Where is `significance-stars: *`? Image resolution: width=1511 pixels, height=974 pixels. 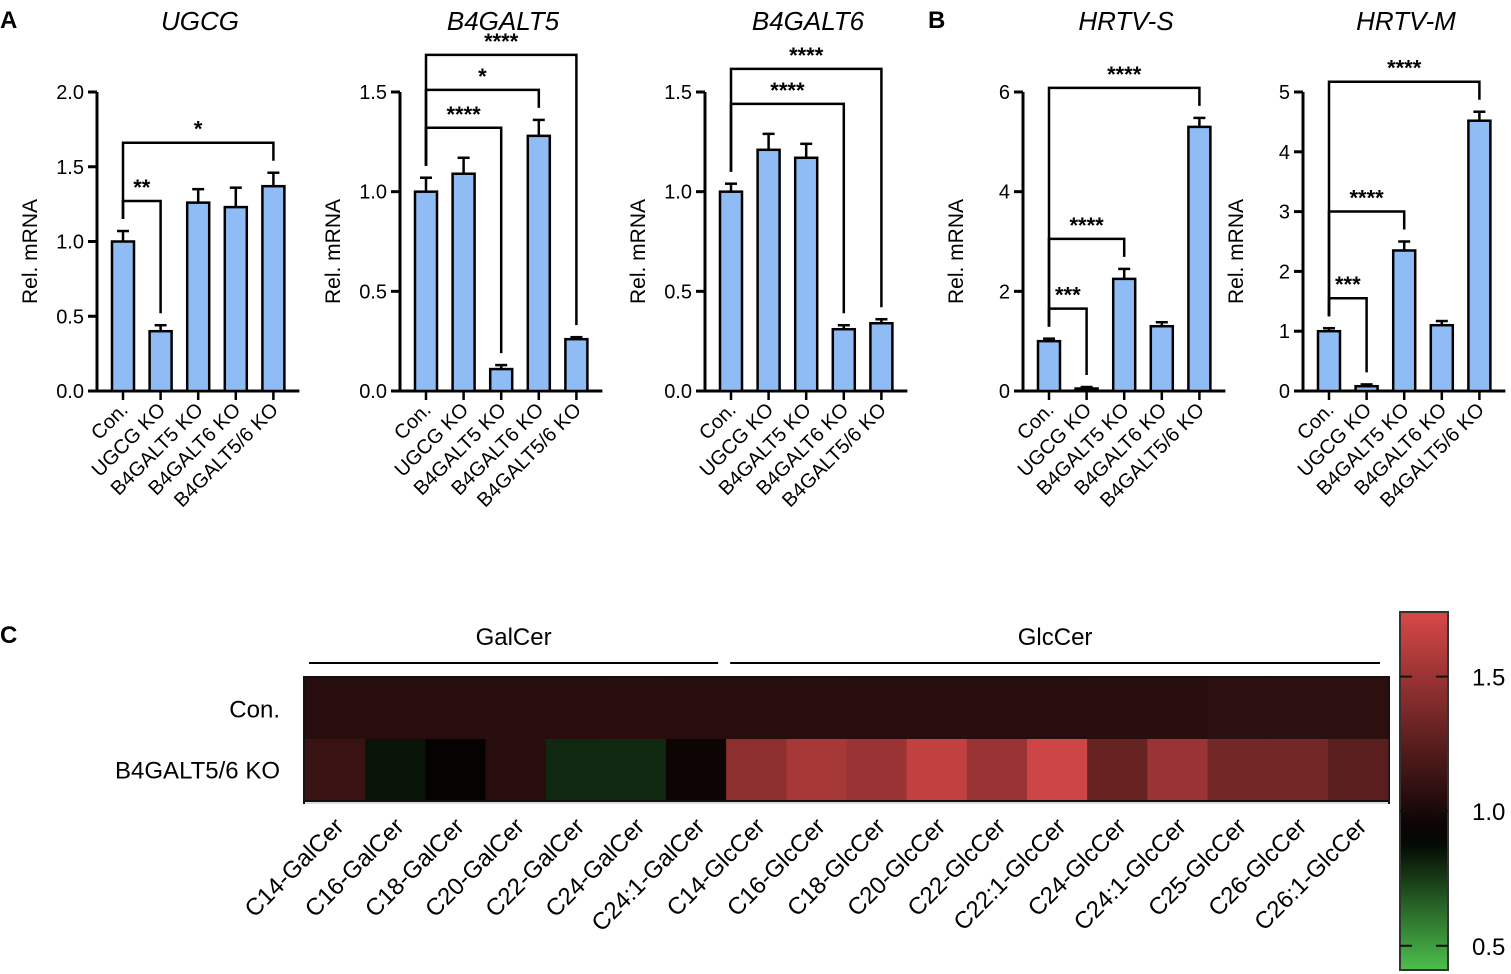
significance-stars: * is located at coordinates (482, 76).